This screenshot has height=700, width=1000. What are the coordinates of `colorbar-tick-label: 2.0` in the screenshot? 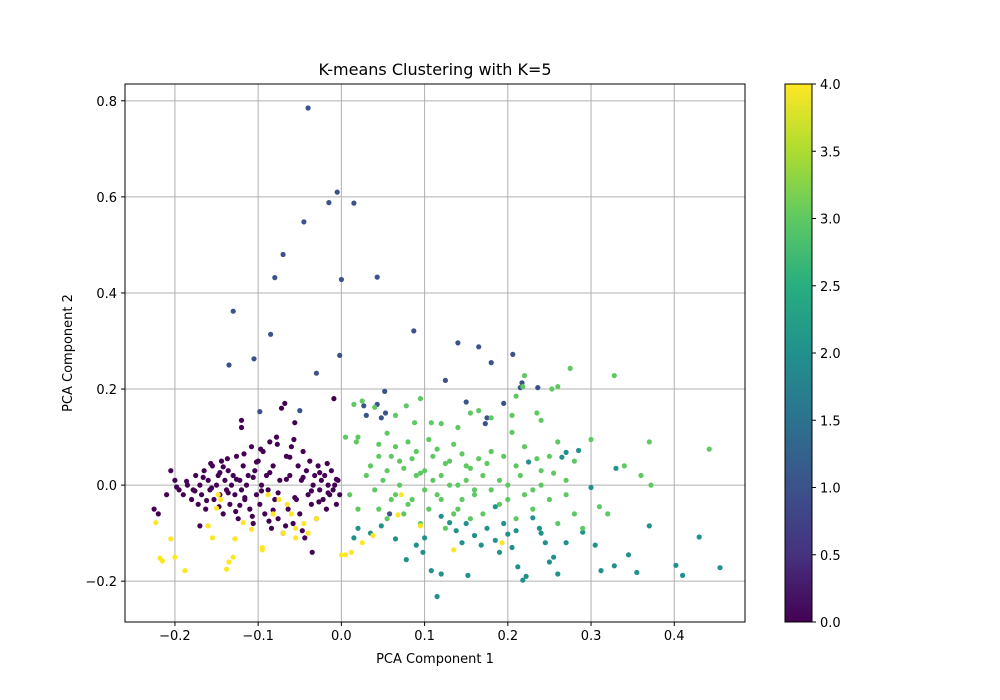 It's located at (830, 354).